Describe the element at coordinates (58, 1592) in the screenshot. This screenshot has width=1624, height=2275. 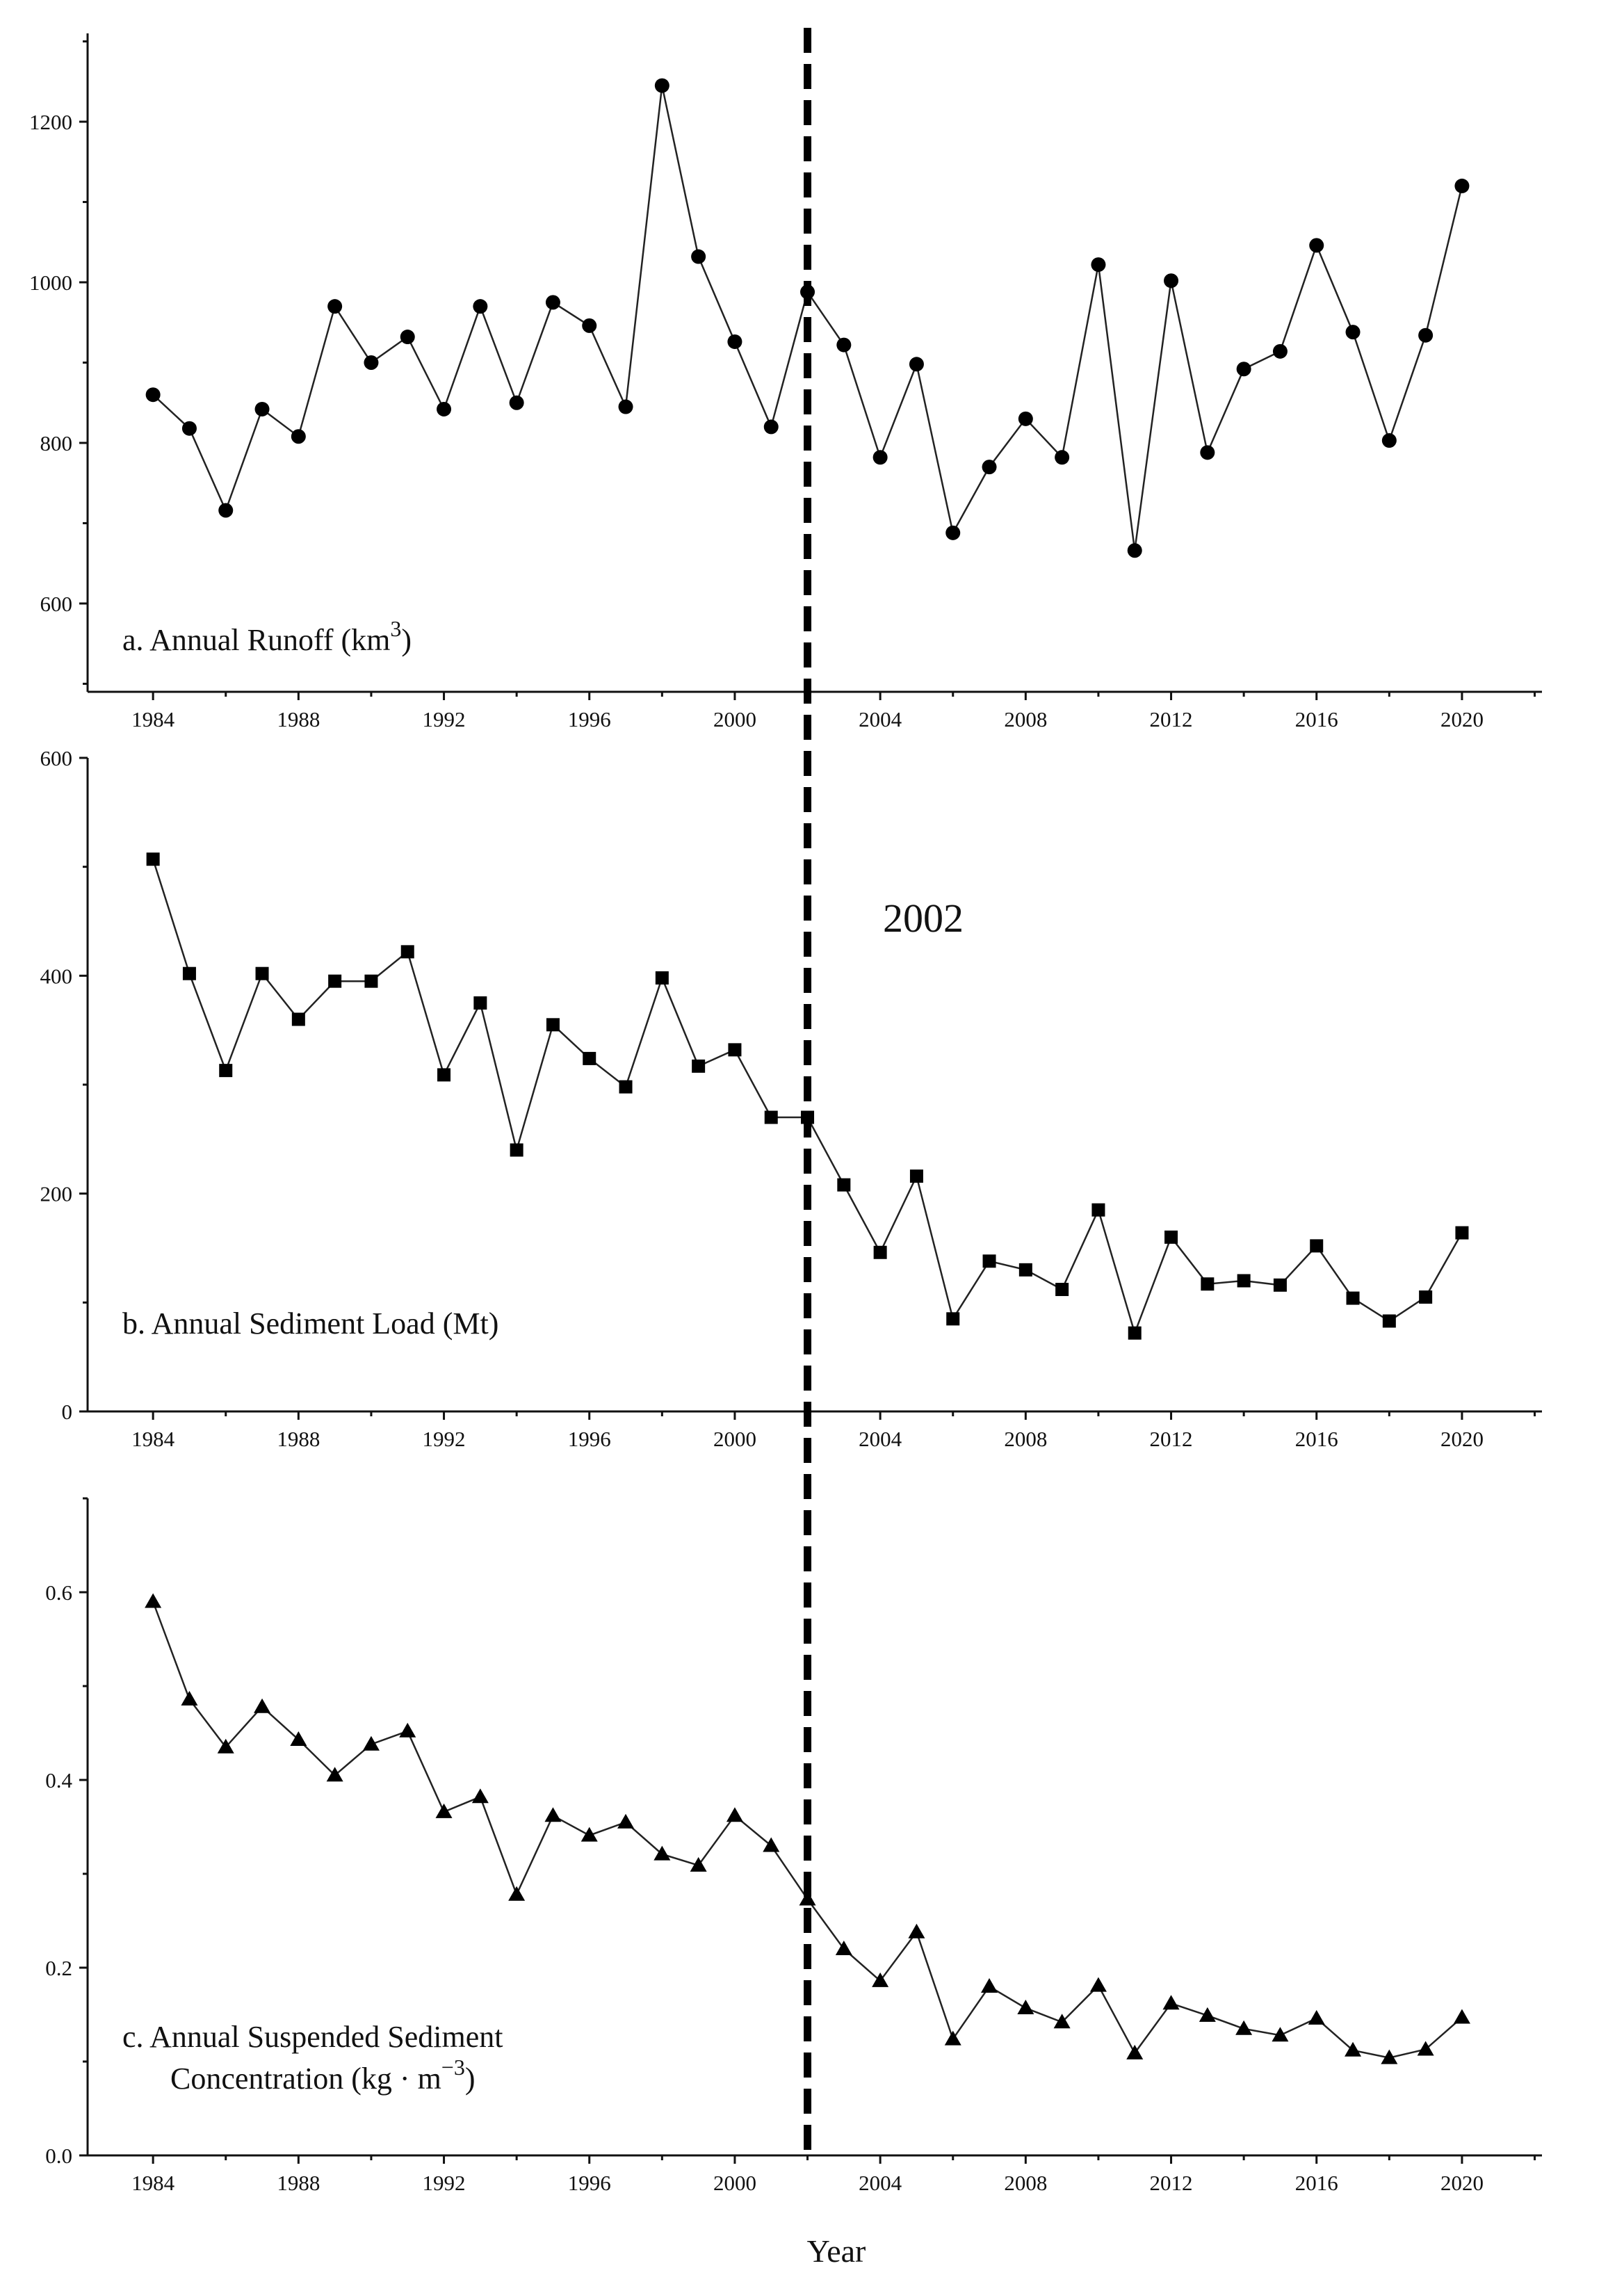
I see `concentration-y-tick-label: 0.6` at that location.